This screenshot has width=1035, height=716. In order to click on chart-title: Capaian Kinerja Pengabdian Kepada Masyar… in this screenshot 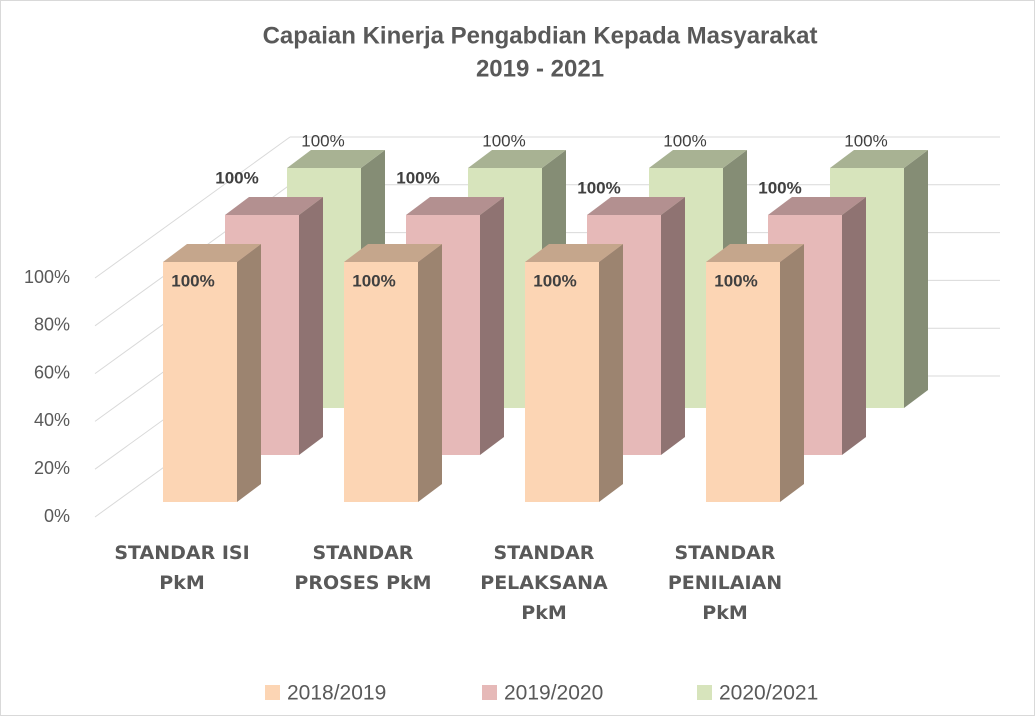, I will do `click(540, 35)`.